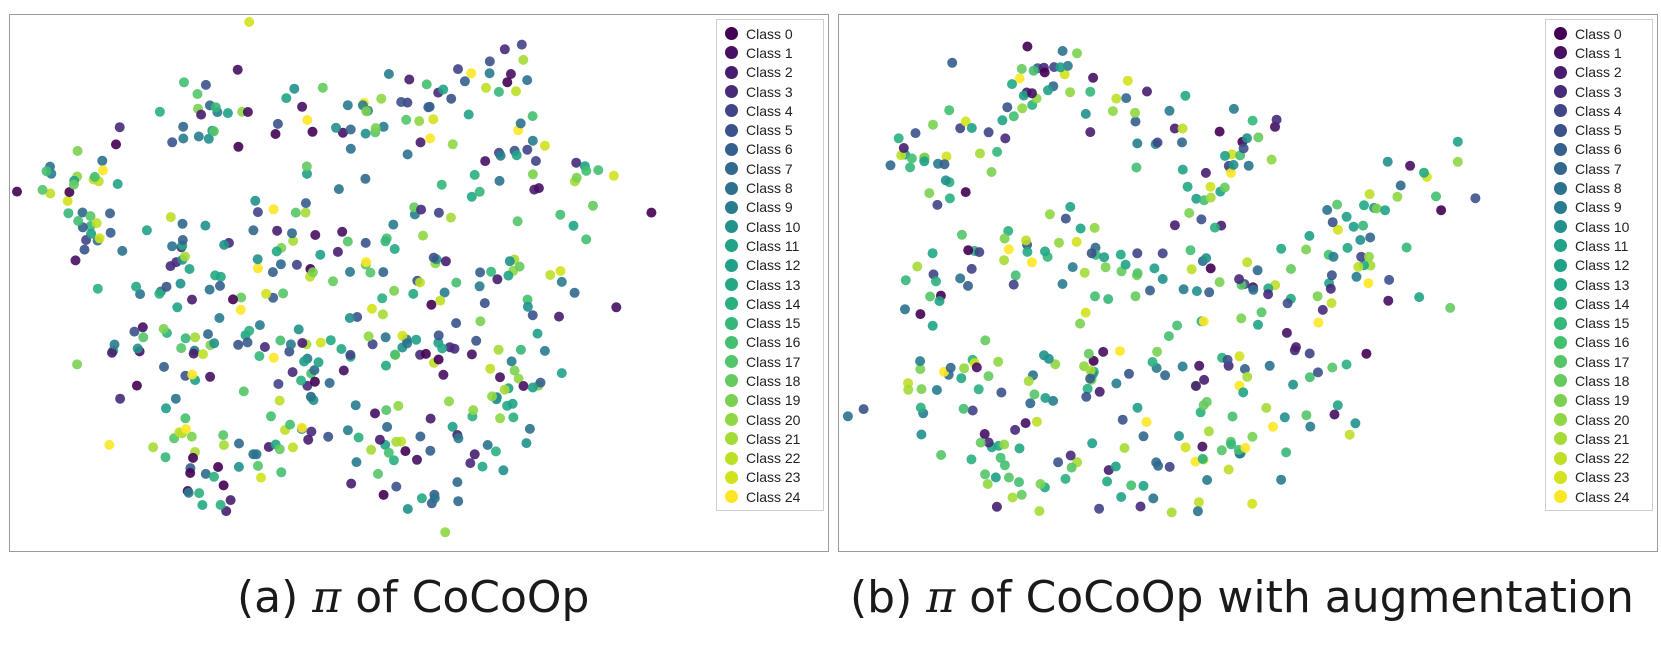 This screenshot has height=652, width=1661. I want to click on legend-item: Class 20, so click(771, 419).